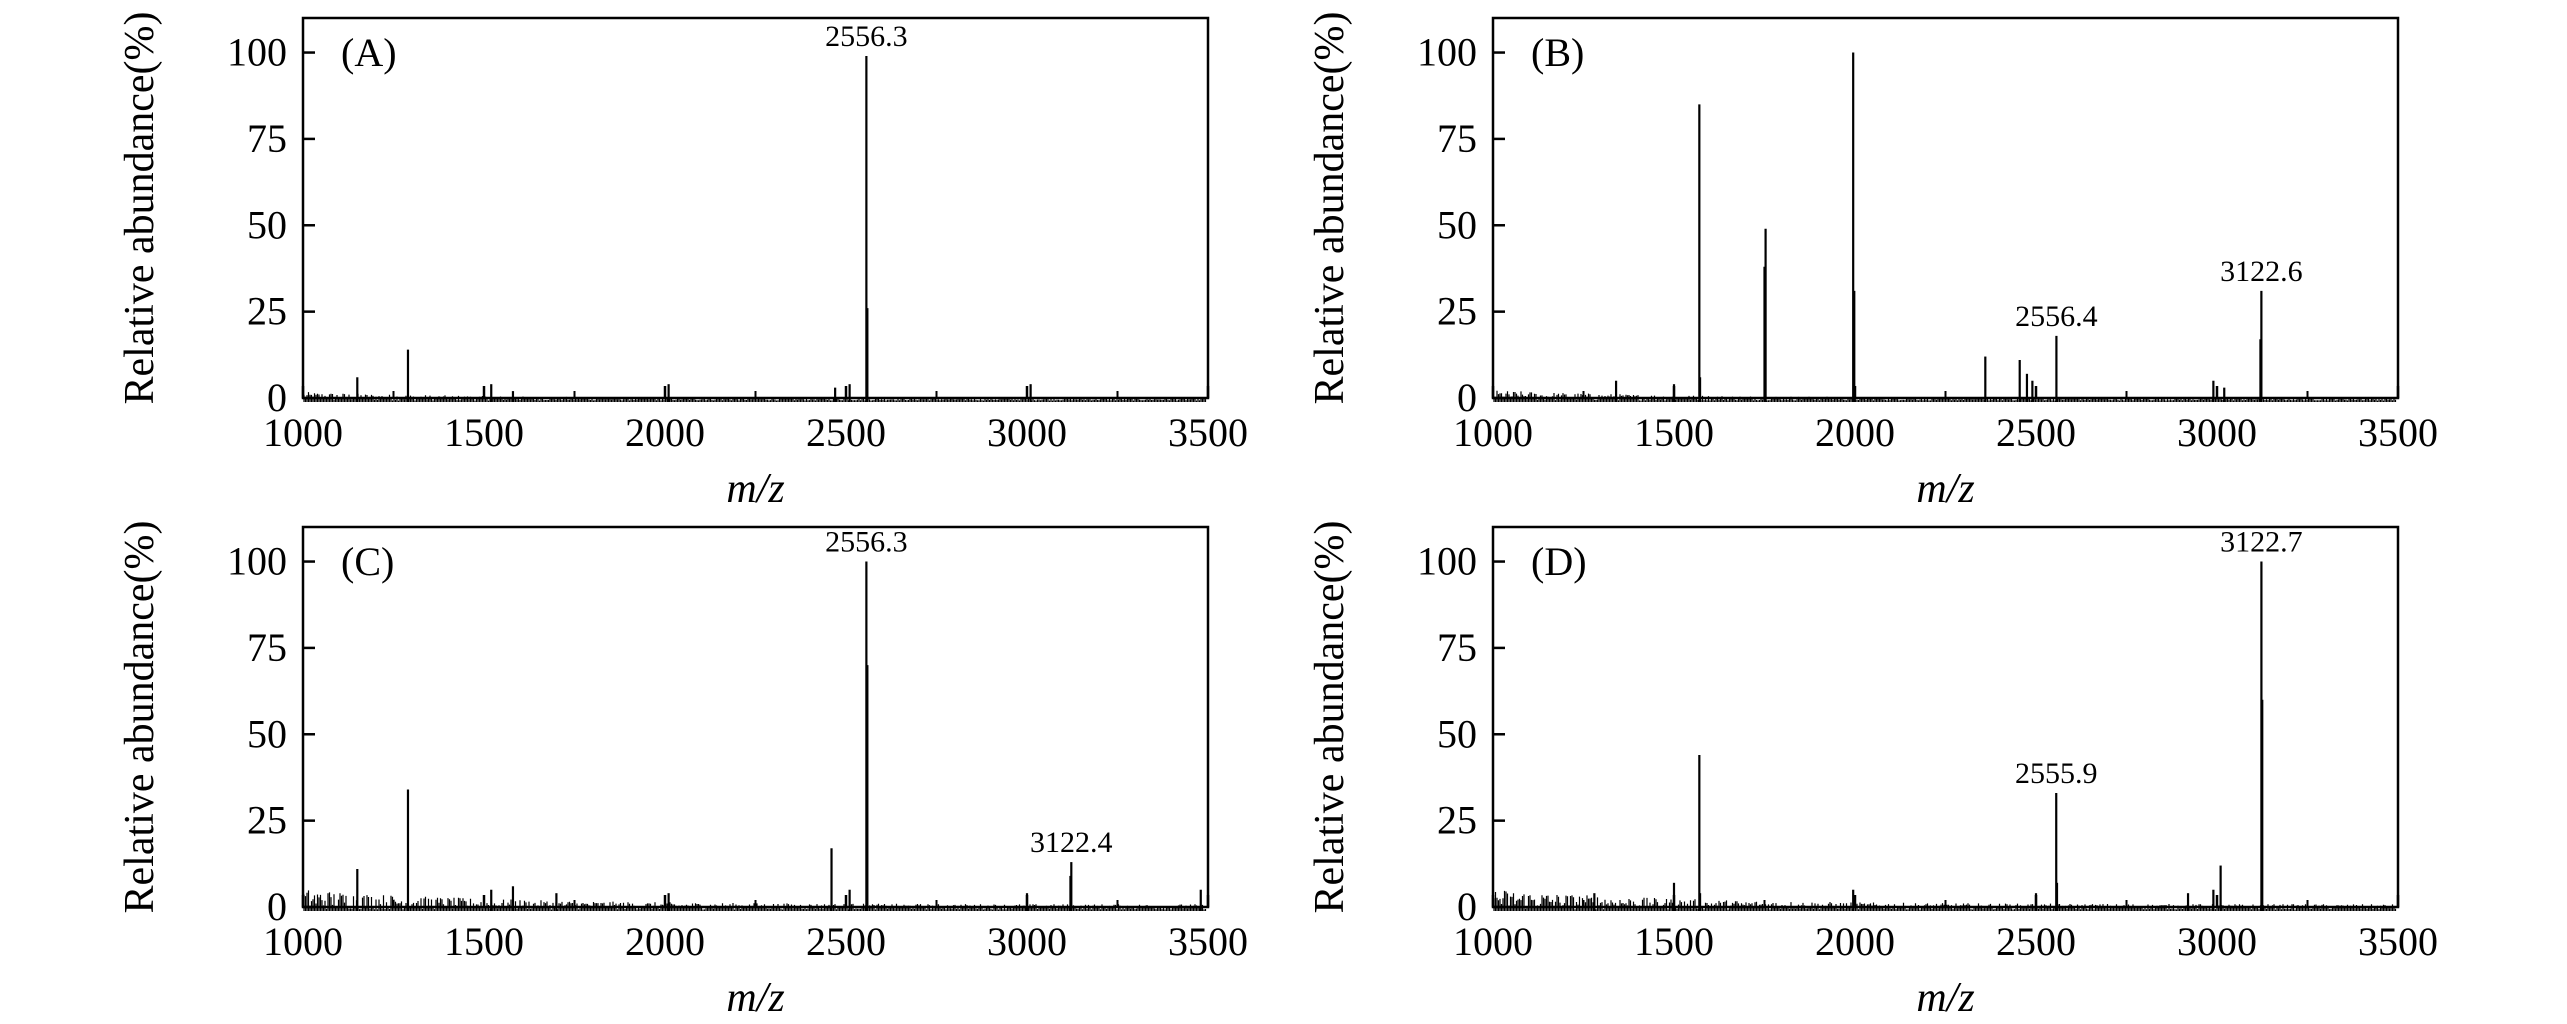 This screenshot has height=1024, width=2567. I want to click on panel-label: (C), so click(367, 561).